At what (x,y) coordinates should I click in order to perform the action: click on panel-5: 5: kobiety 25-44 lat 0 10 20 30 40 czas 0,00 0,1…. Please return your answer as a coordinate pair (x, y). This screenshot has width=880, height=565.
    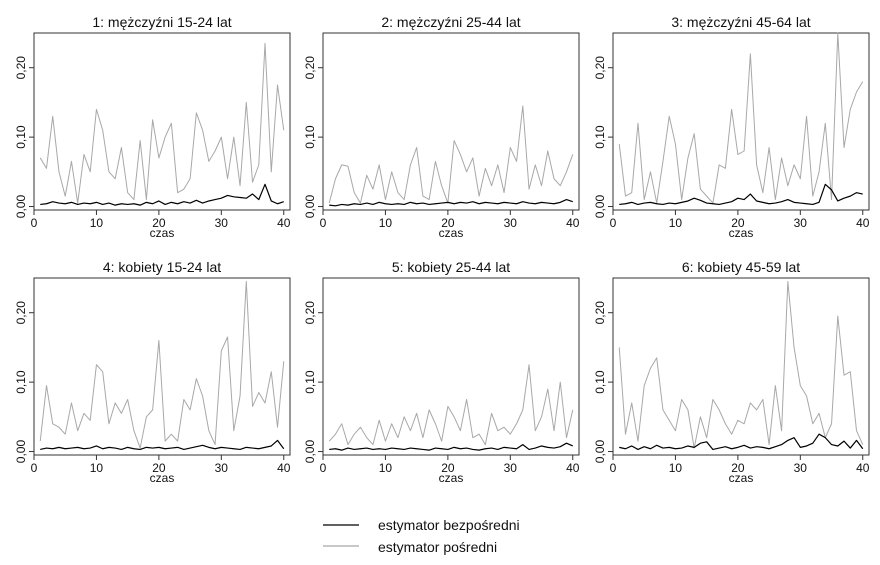
    Looking at the image, I should click on (441, 372).